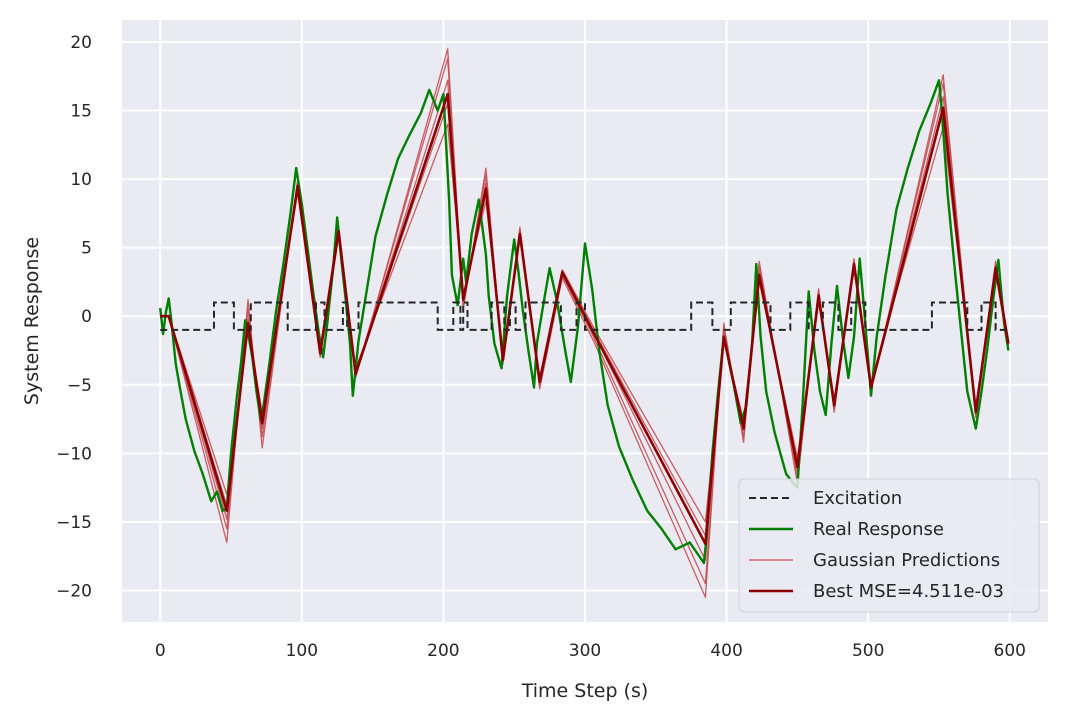  I want to click on legend-label-real: Real Response, so click(878, 529).